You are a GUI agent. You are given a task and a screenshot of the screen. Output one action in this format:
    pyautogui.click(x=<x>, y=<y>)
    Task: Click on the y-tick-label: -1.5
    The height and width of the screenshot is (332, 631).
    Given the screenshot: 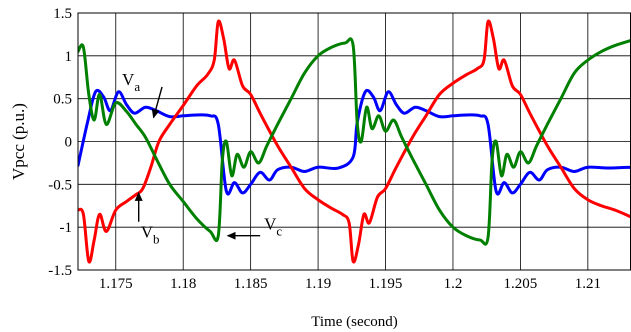 What is the action you would take?
    pyautogui.click(x=60, y=271)
    